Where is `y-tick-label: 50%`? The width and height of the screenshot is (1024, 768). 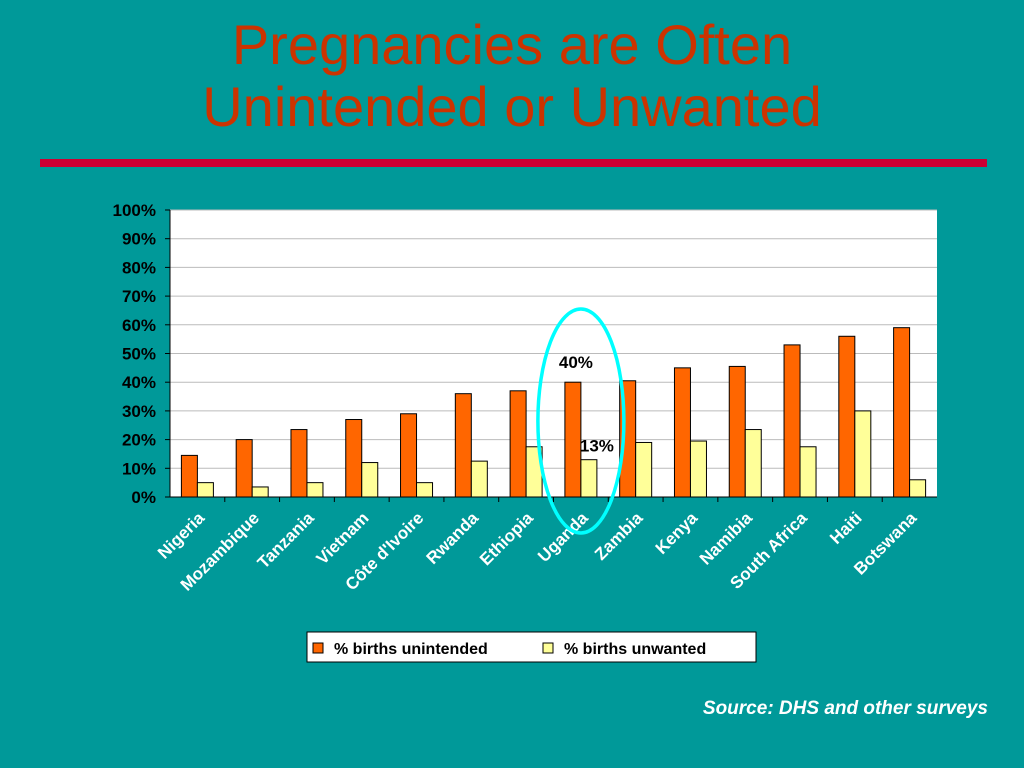 y-tick-label: 50% is located at coordinates (139, 354).